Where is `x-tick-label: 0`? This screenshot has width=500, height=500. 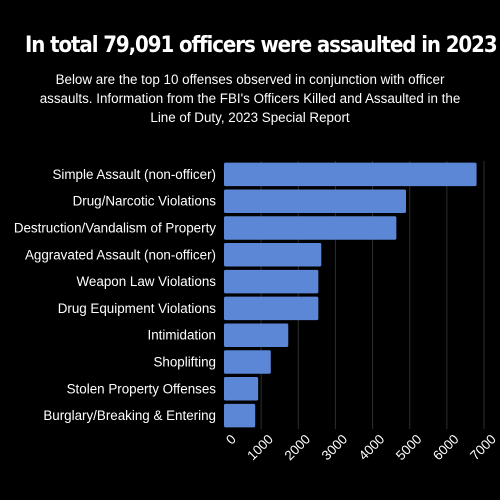
x-tick-label: 0 is located at coordinates (231, 439).